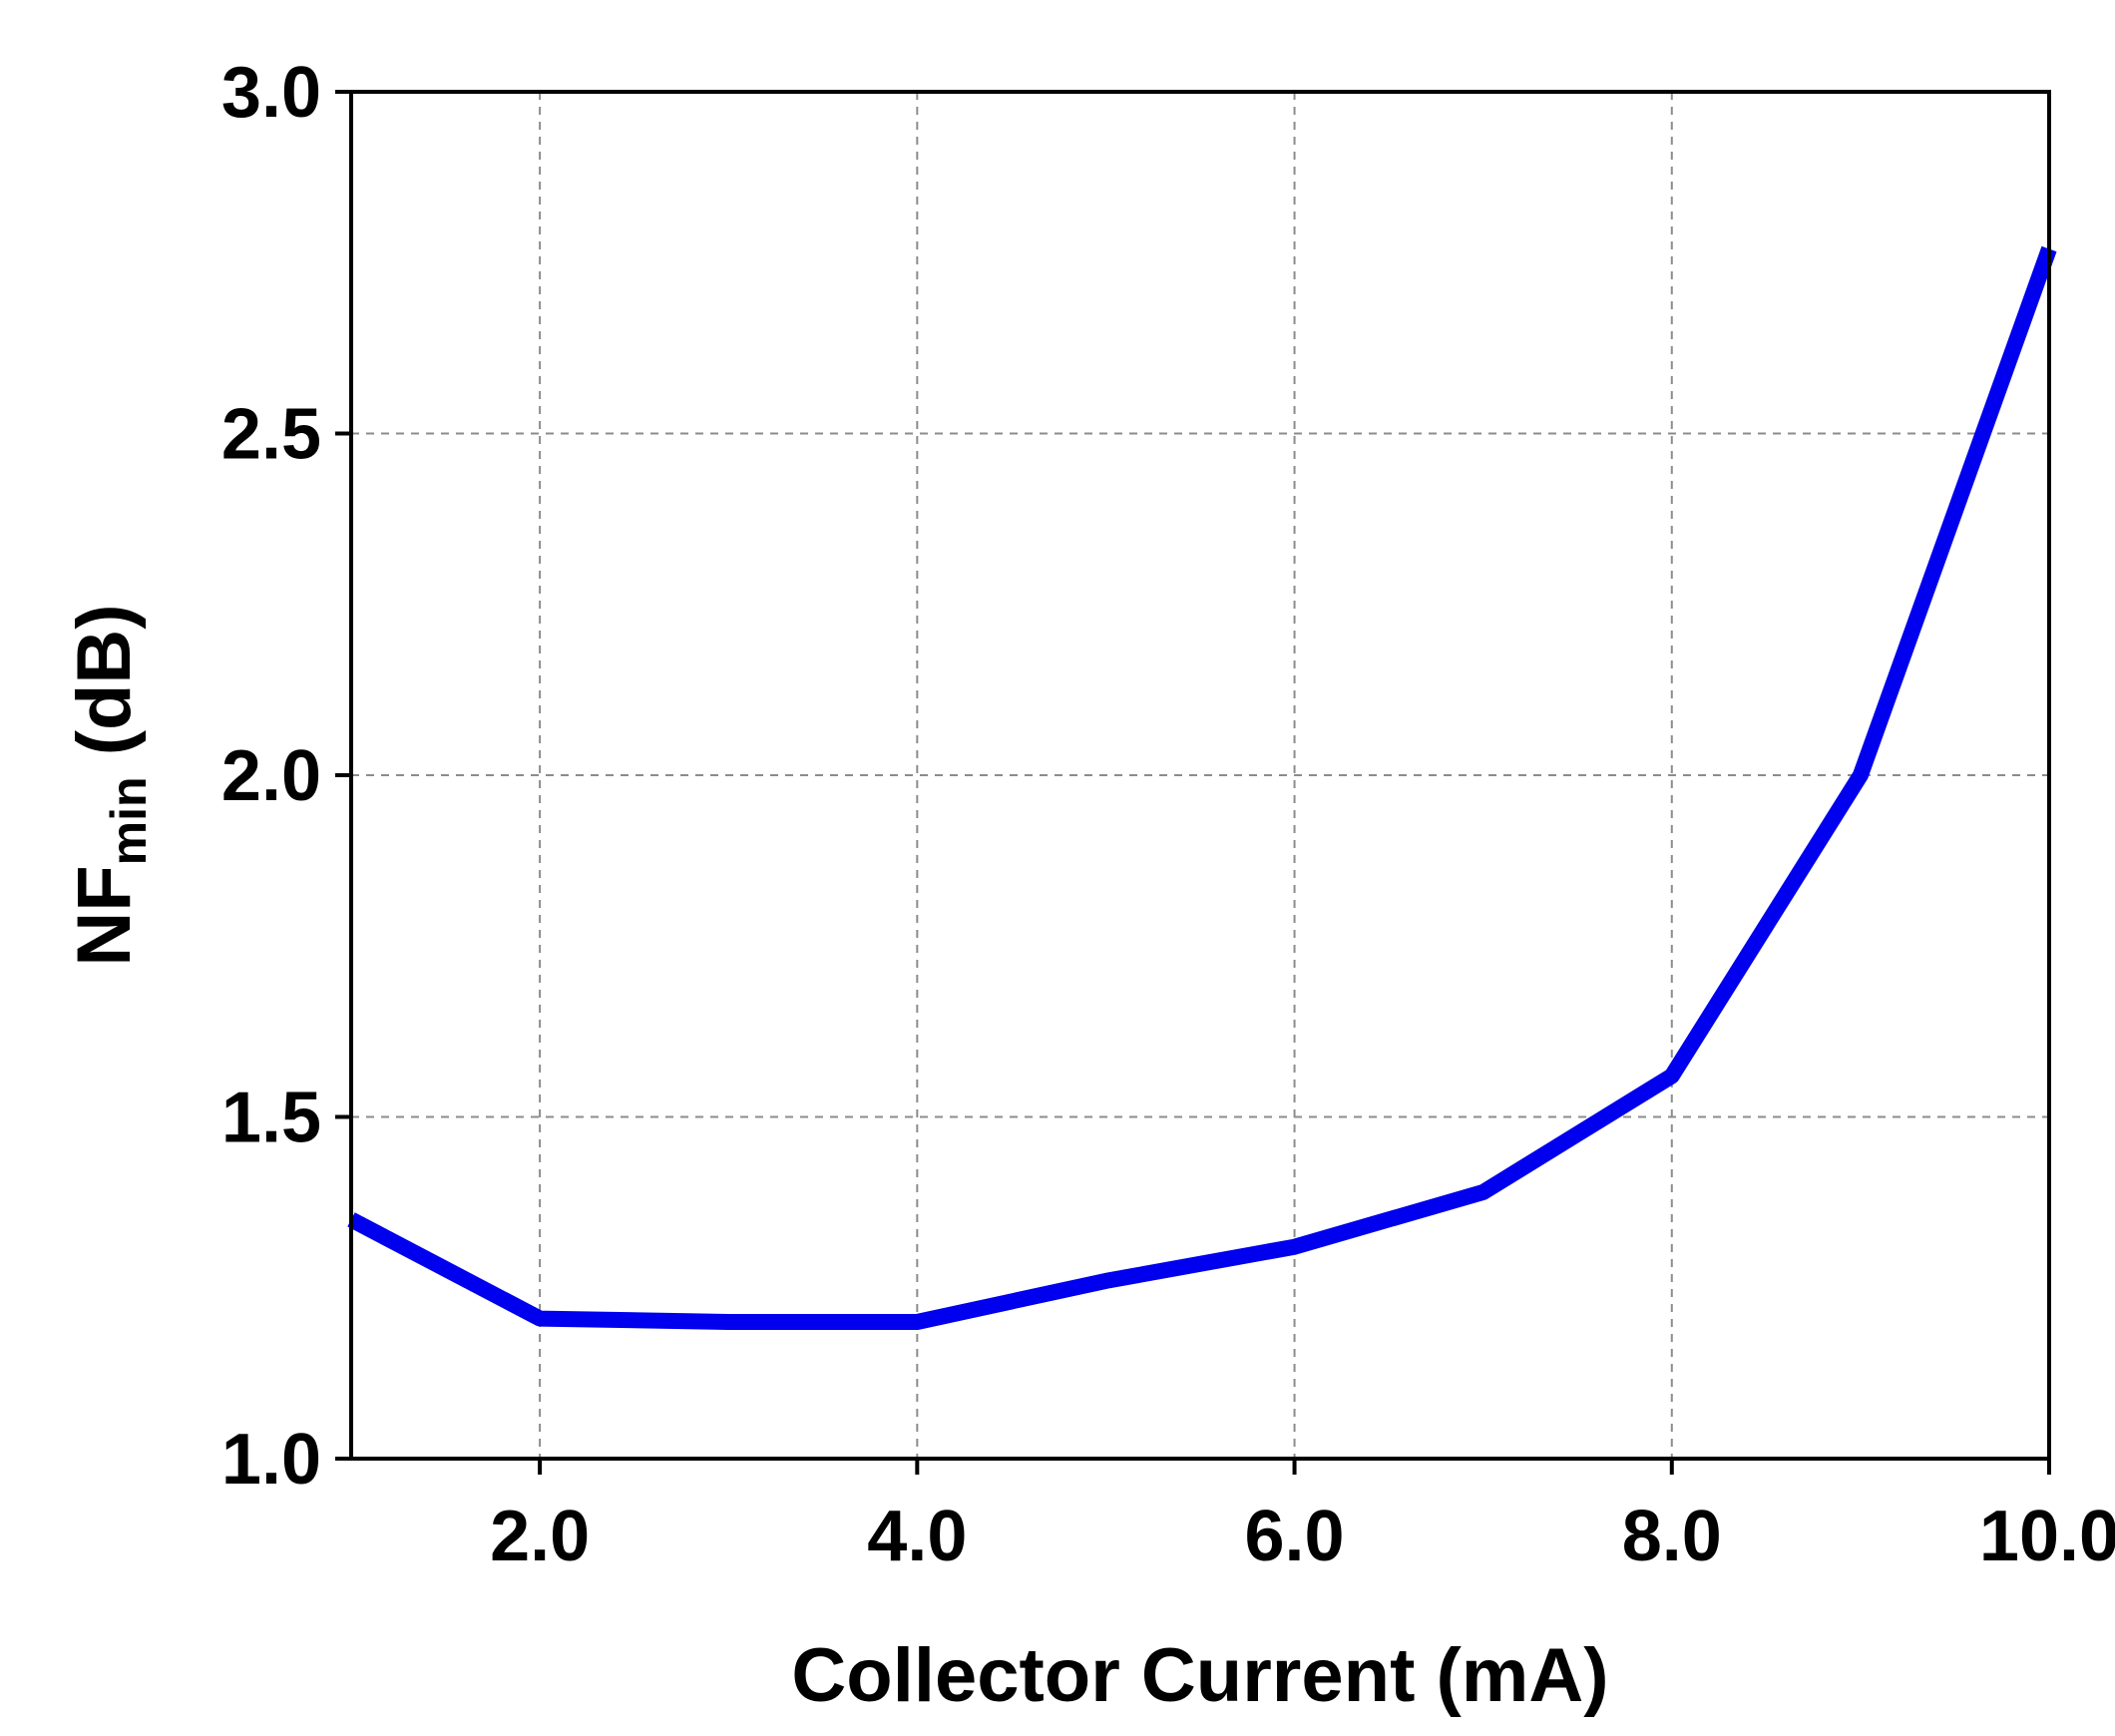 Image resolution: width=2115 pixels, height=1736 pixels. What do you see at coordinates (271, 435) in the screenshot?
I see `y-tick-label: 2.5` at bounding box center [271, 435].